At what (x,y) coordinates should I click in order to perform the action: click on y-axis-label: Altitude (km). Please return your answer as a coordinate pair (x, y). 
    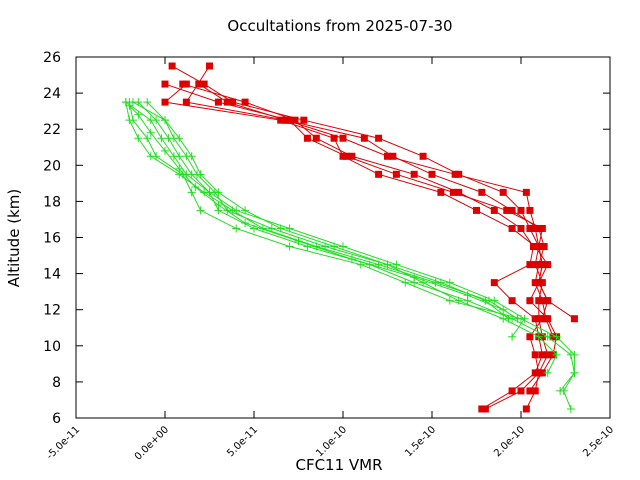
    Looking at the image, I should click on (14, 238).